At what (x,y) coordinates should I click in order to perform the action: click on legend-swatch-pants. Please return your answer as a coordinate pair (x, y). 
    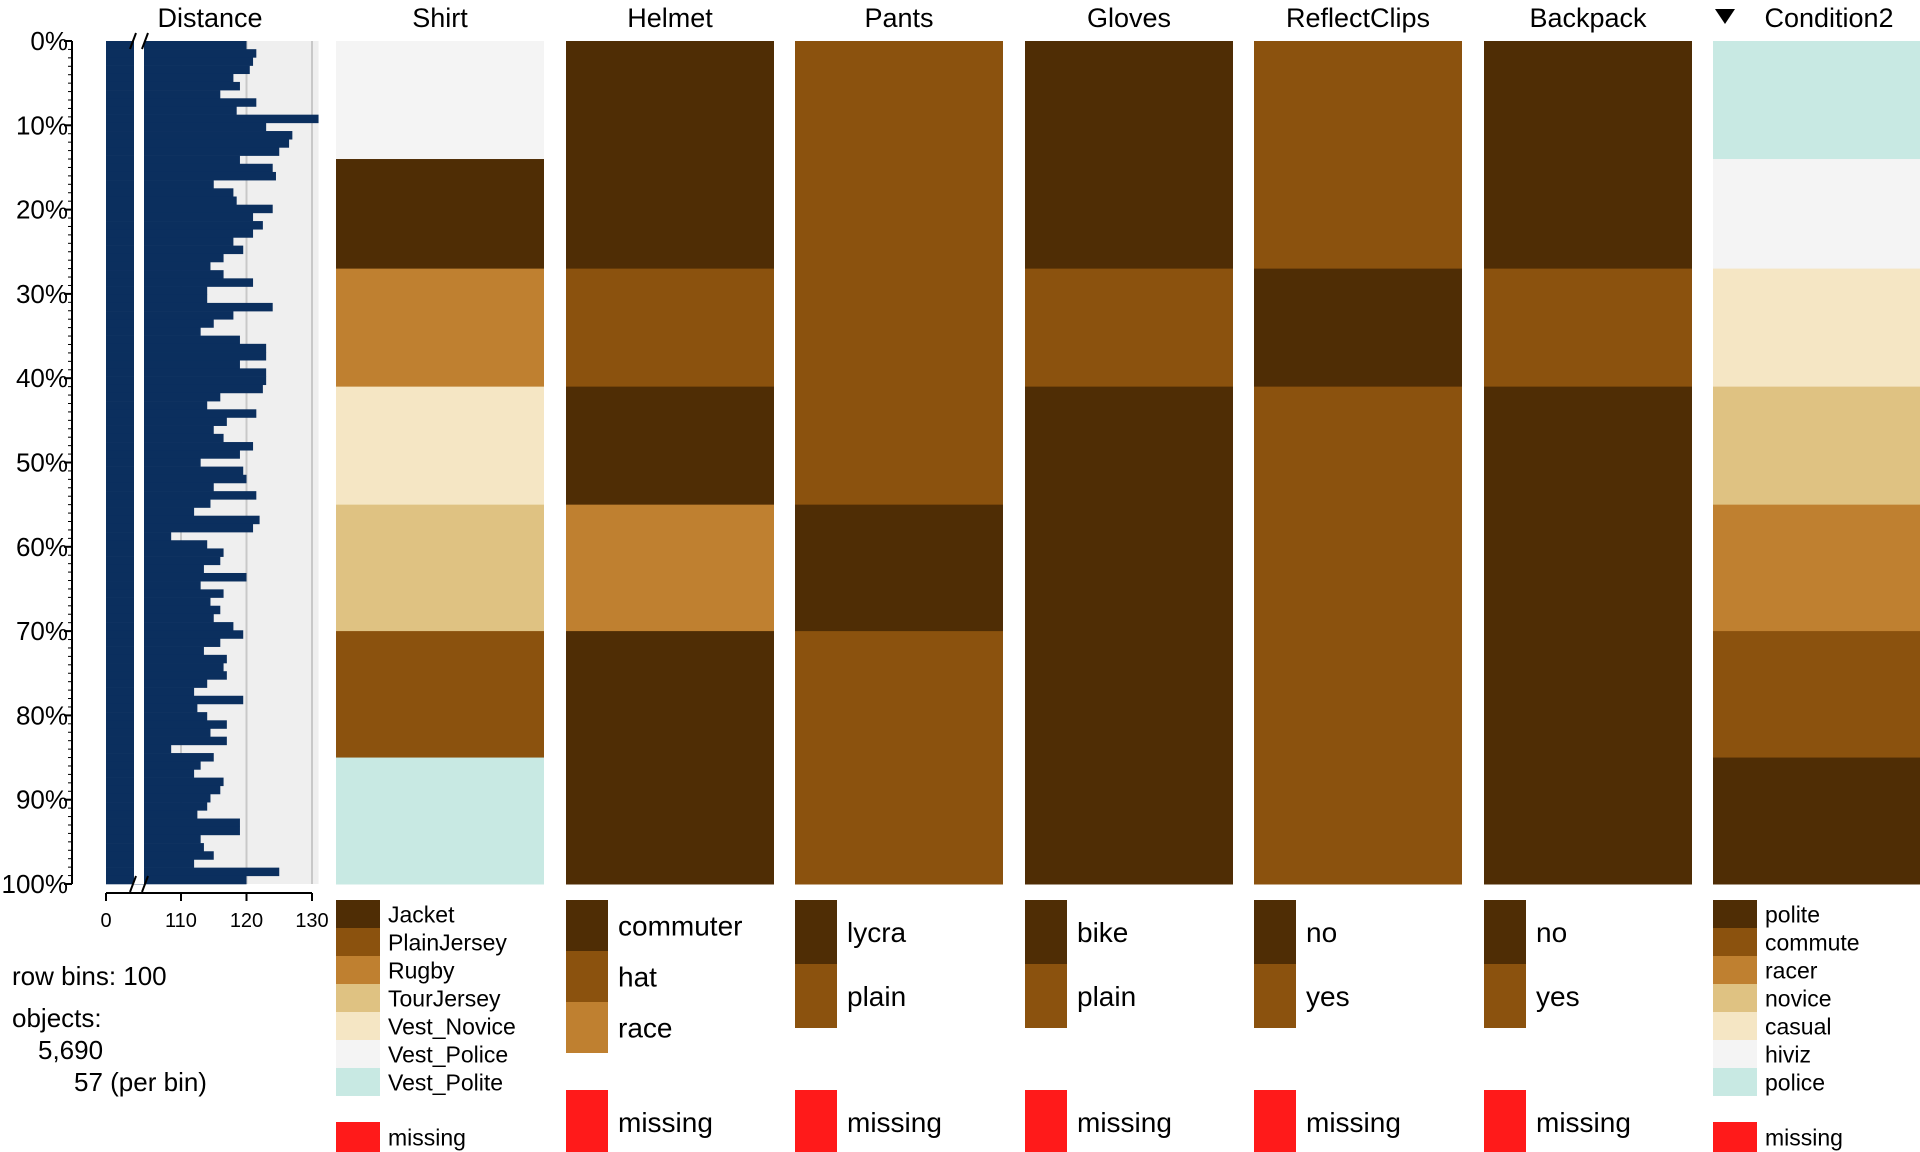
    Looking at the image, I should click on (816, 996).